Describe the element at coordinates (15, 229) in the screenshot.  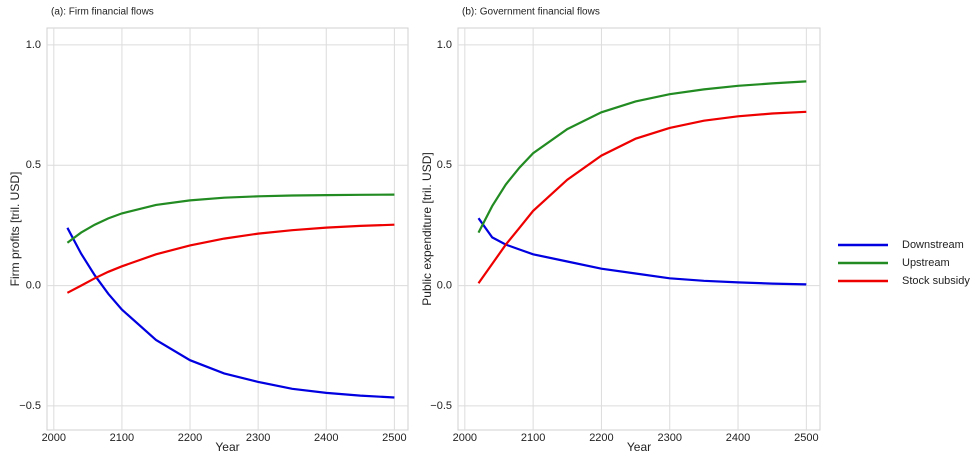
I see `y-axis-label: Firm profits [tril. USD]` at that location.